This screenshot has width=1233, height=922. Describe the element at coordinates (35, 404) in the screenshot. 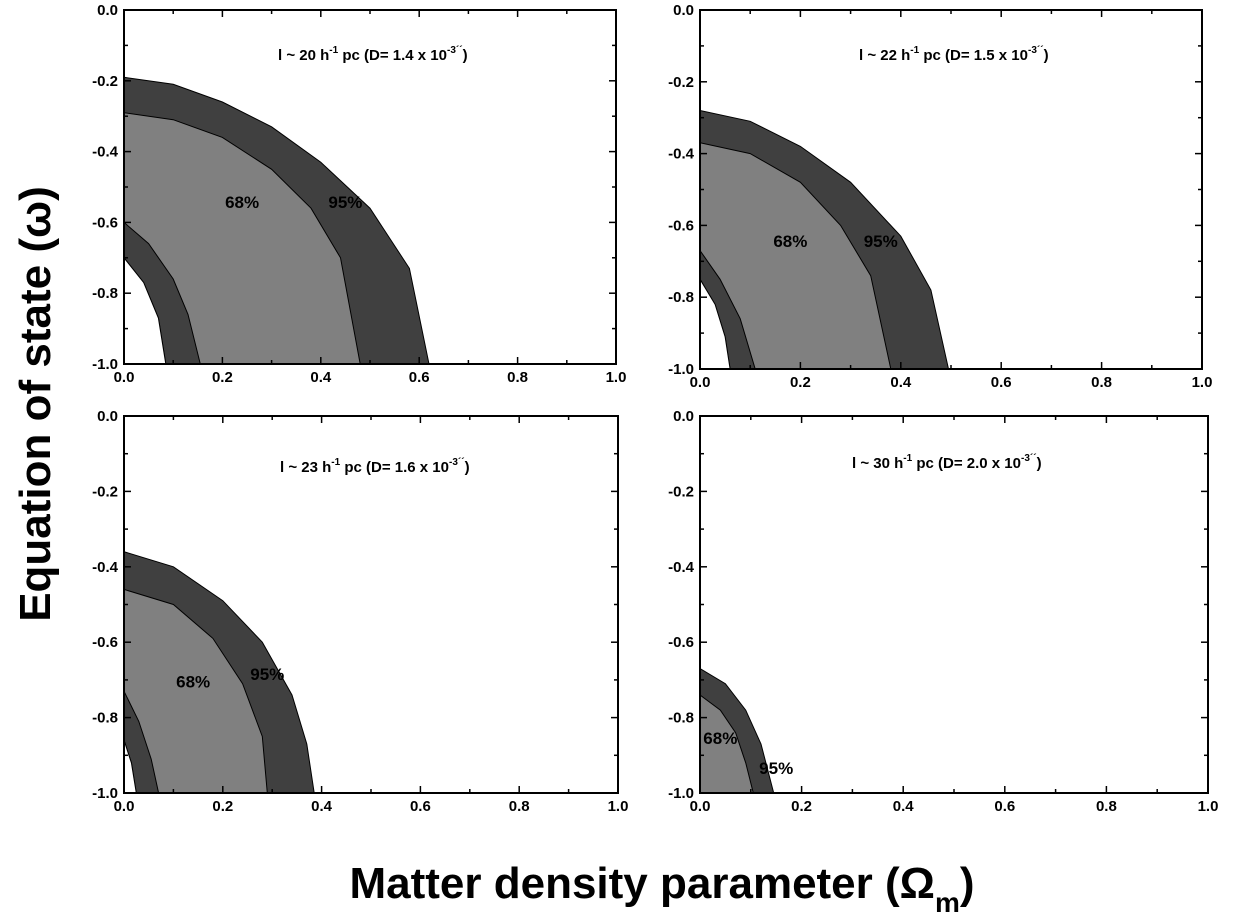

I see `y-axis-title: Equation of state (ω)` at that location.